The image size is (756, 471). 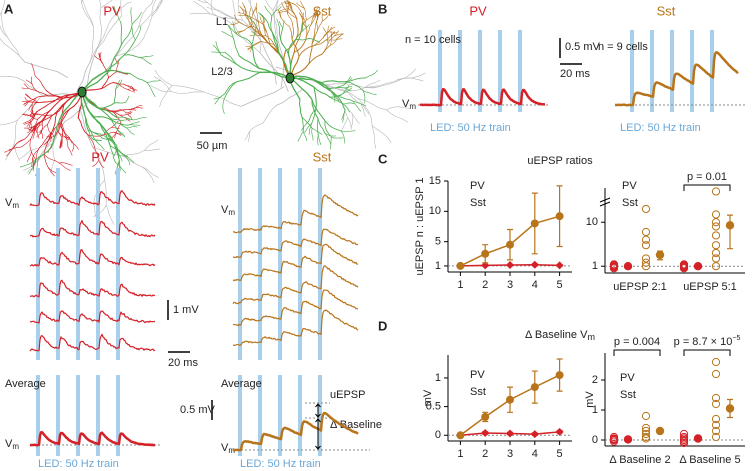 I want to click on chart-title: Δ Baseline Vm, so click(x=560, y=335).